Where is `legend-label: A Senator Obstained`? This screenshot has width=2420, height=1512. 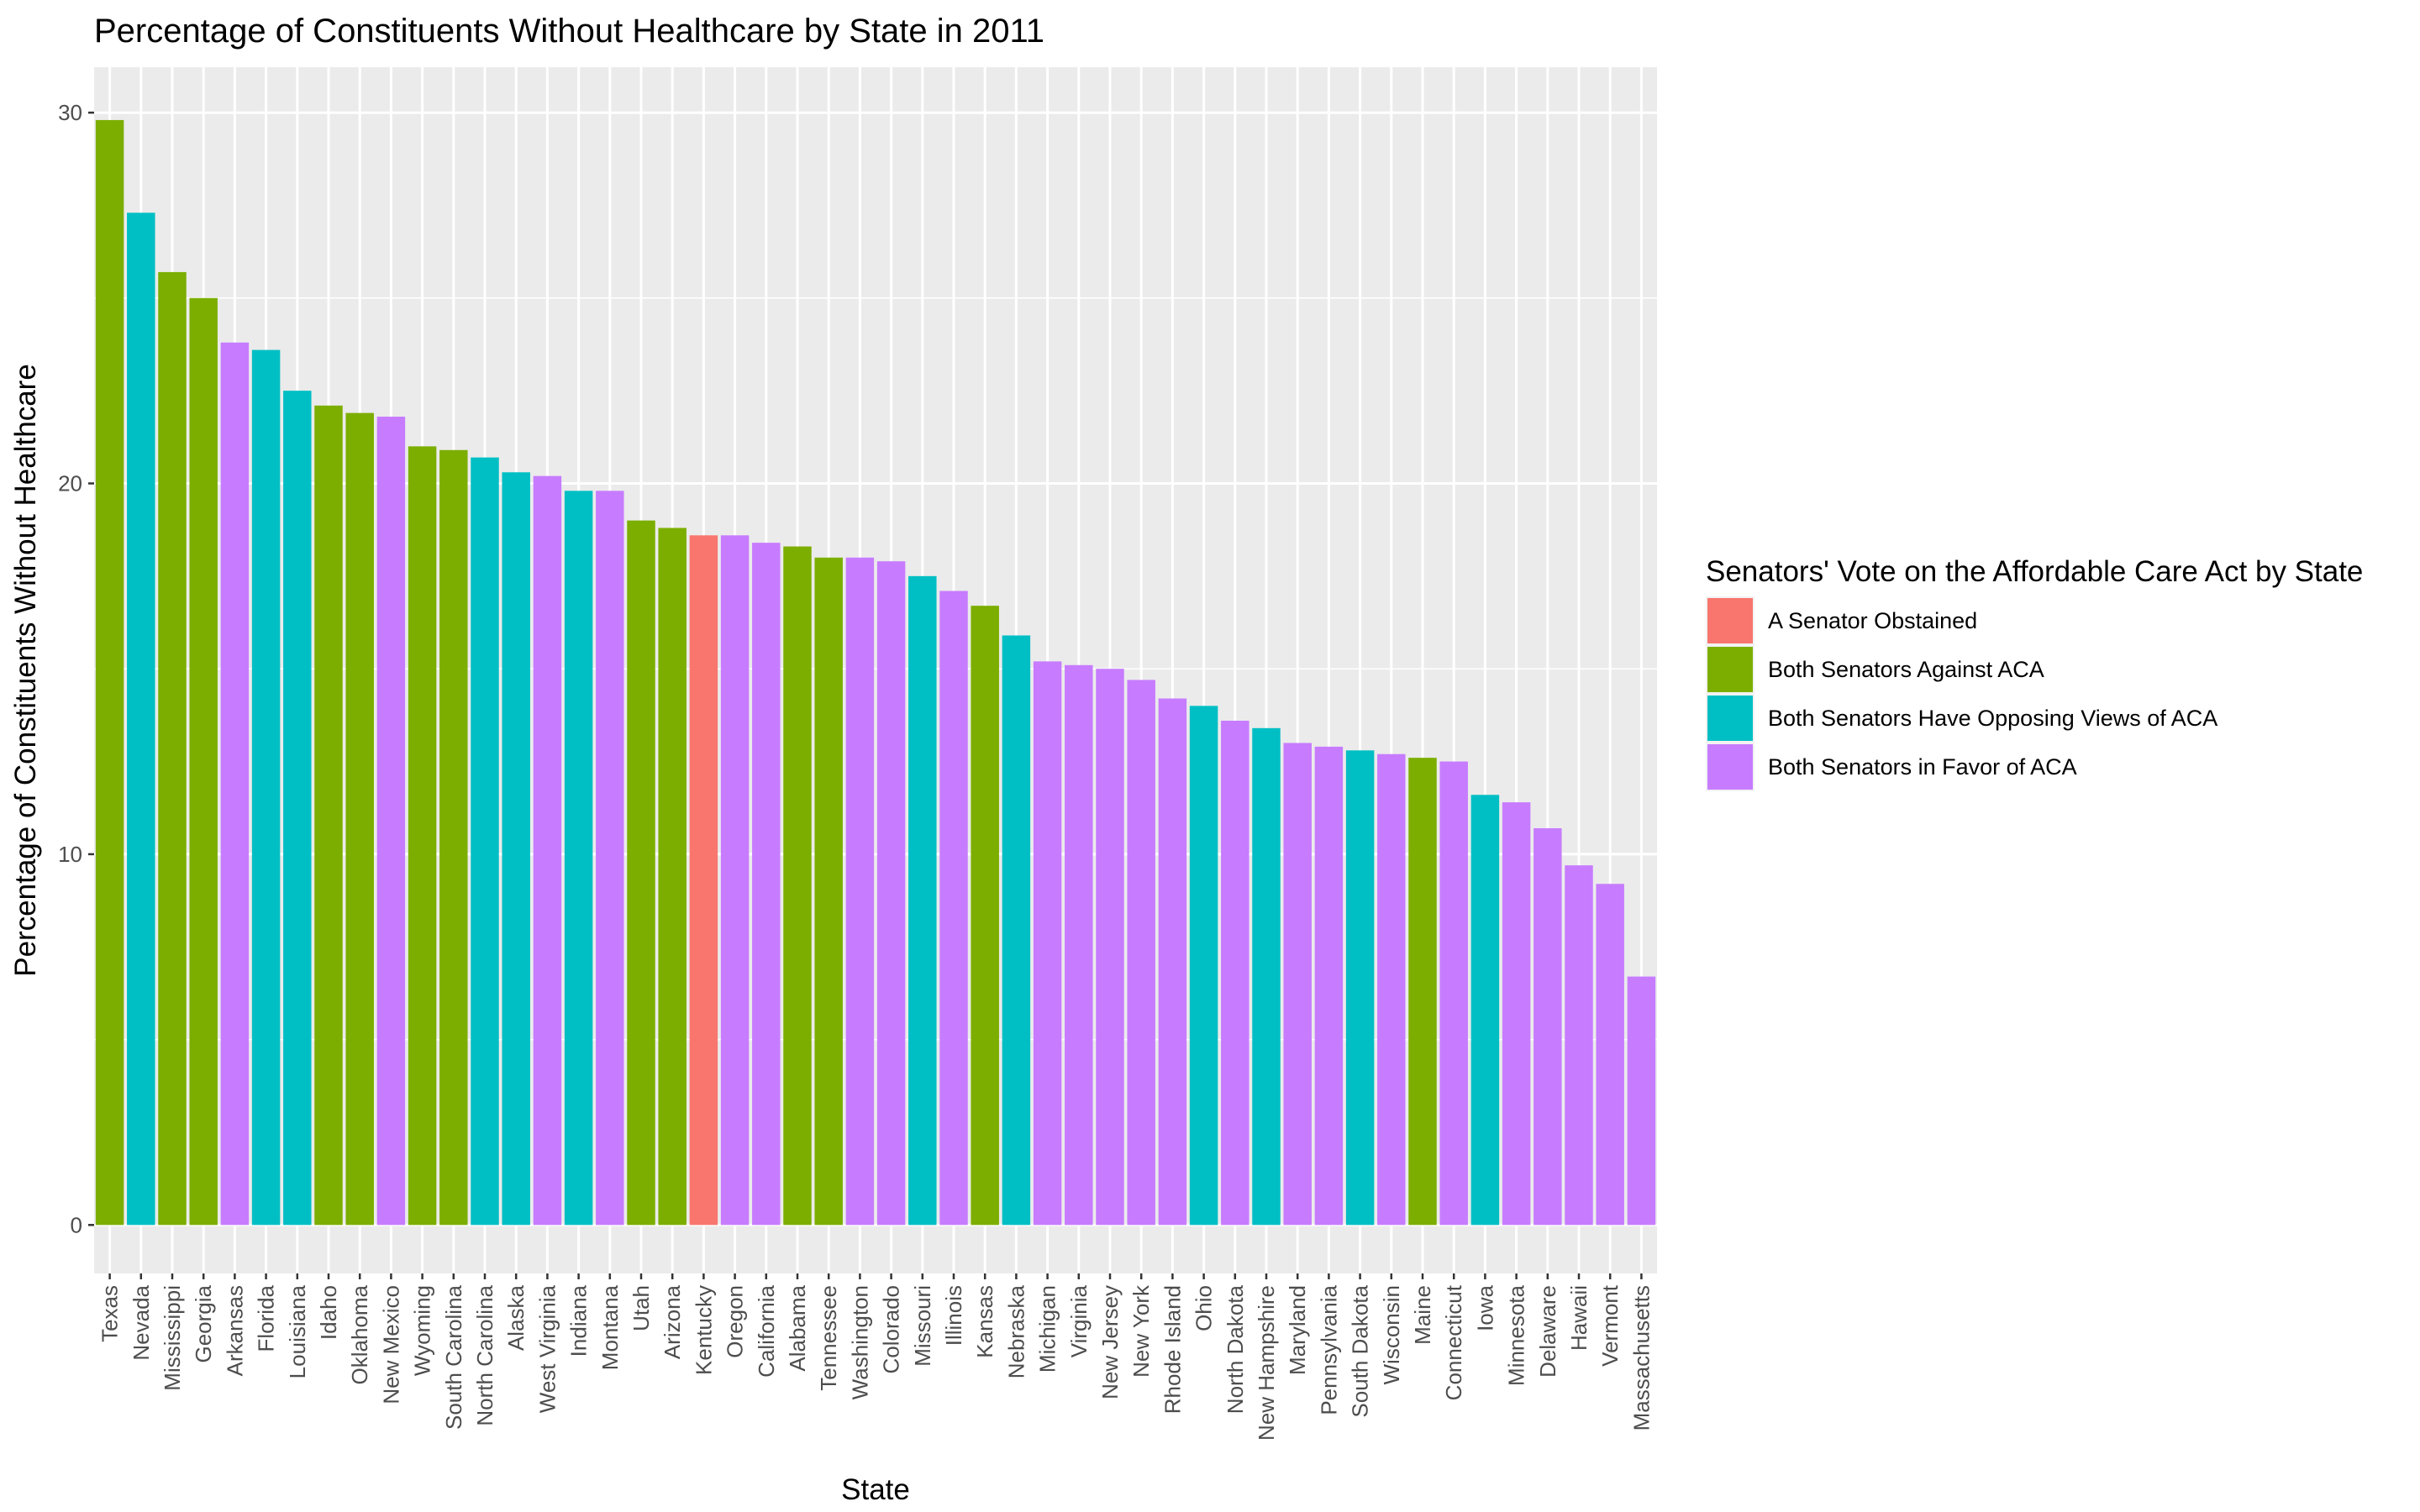
legend-label: A Senator Obstained is located at coordinates (1872, 620).